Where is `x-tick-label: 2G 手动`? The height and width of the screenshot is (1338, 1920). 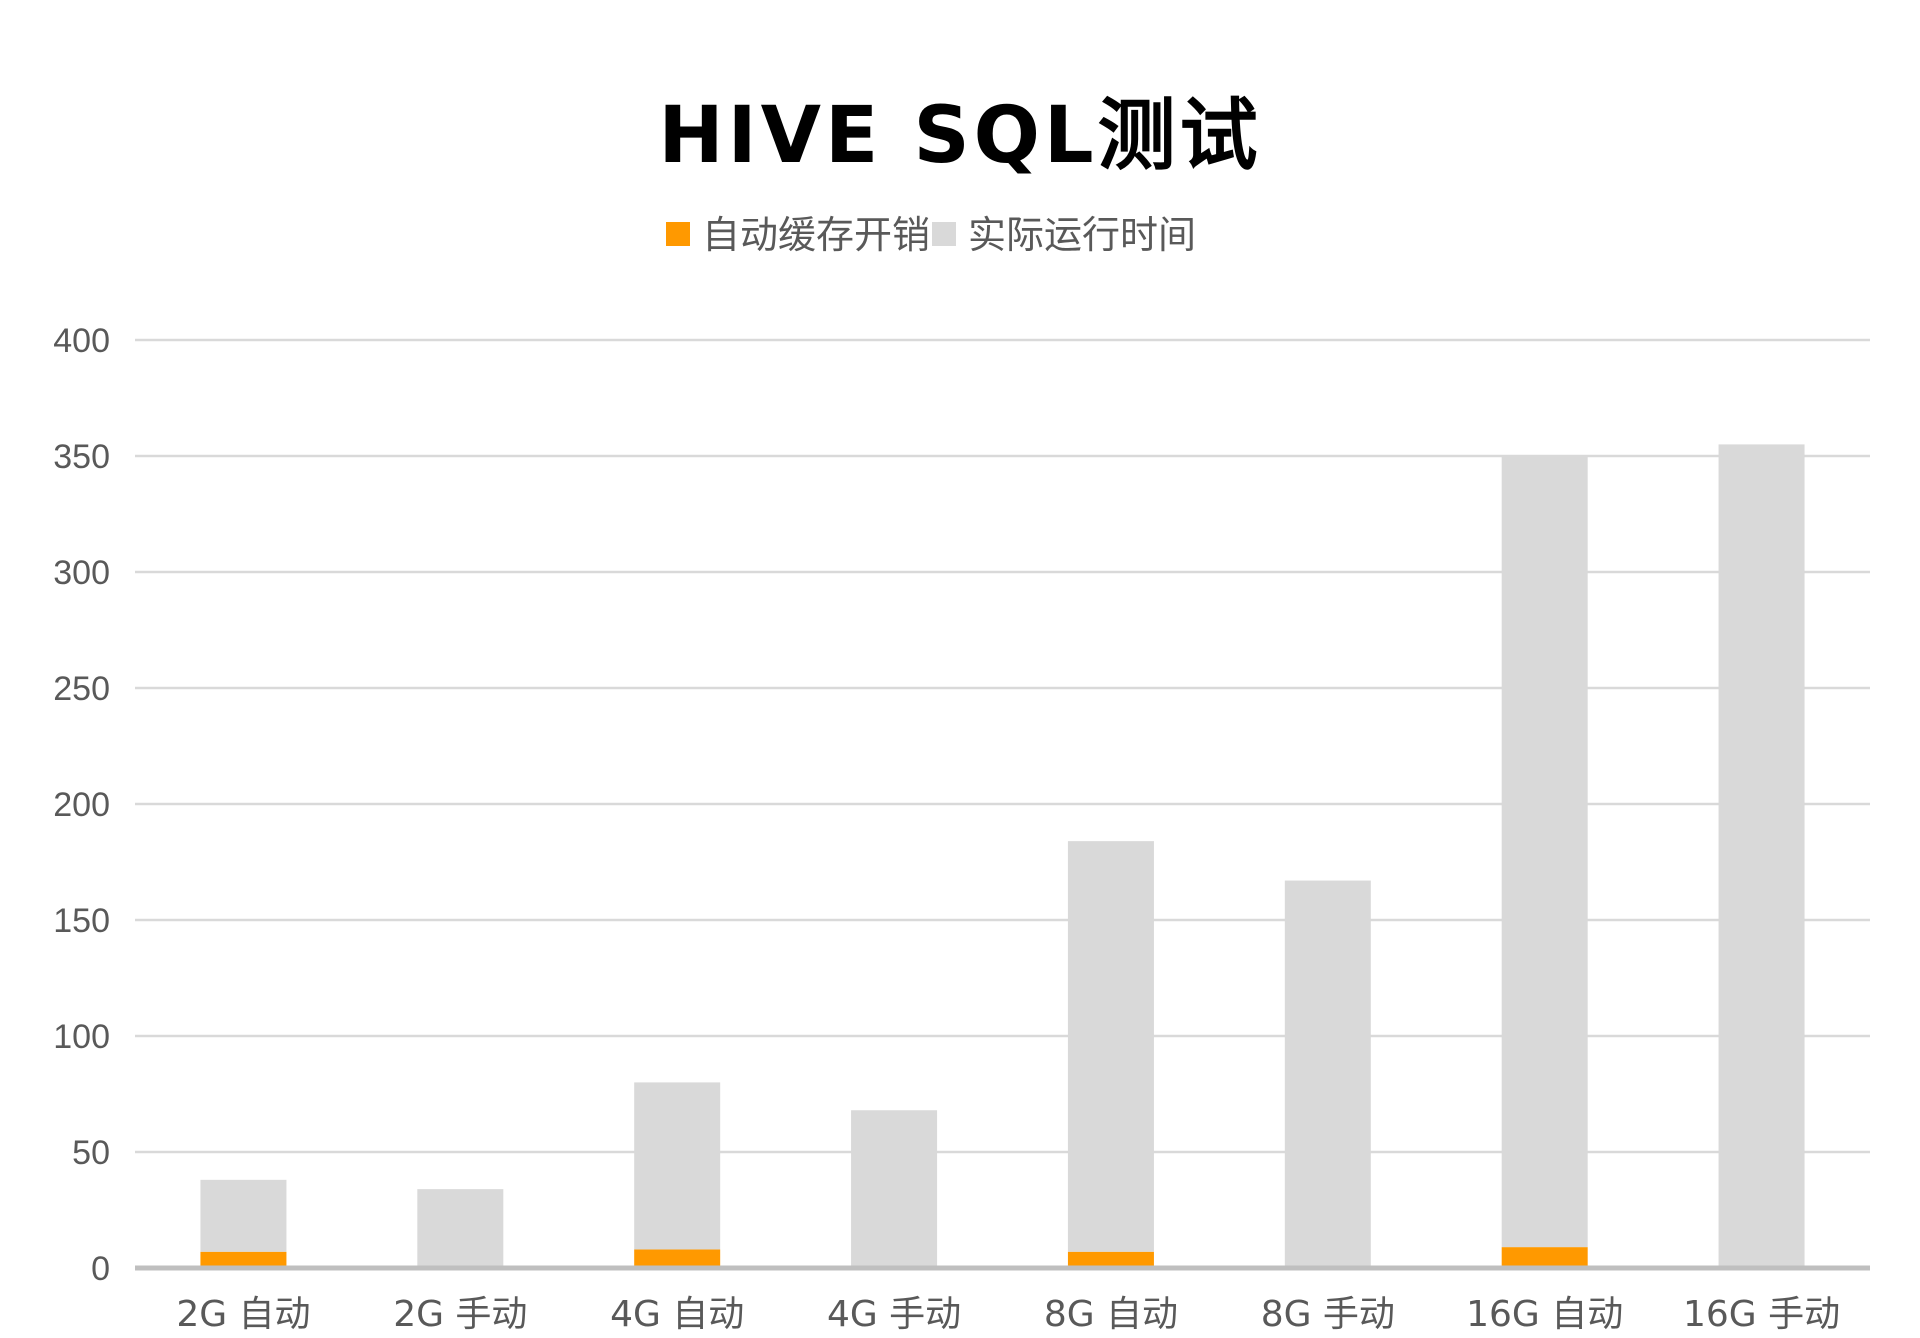
x-tick-label: 2G 手动 is located at coordinates (460, 1314).